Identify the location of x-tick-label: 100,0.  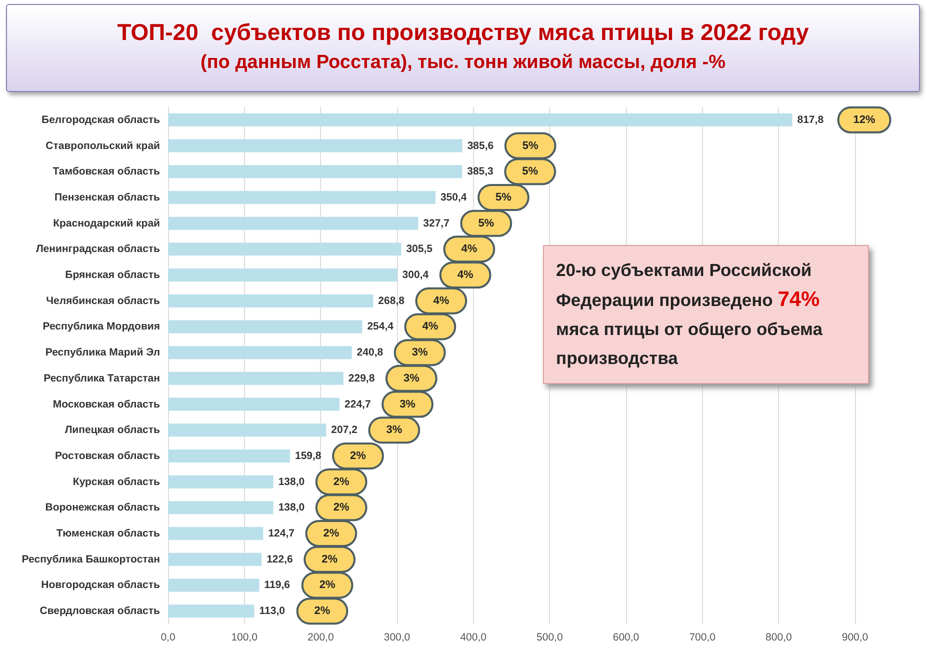
(244, 638).